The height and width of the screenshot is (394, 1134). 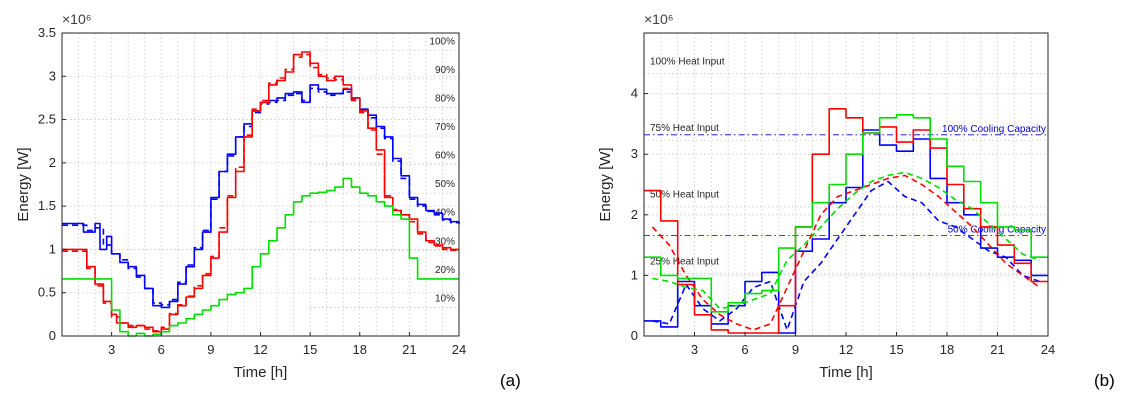 What do you see at coordinates (47, 119) in the screenshot?
I see `panel-a-y-tick-label: 2.5` at bounding box center [47, 119].